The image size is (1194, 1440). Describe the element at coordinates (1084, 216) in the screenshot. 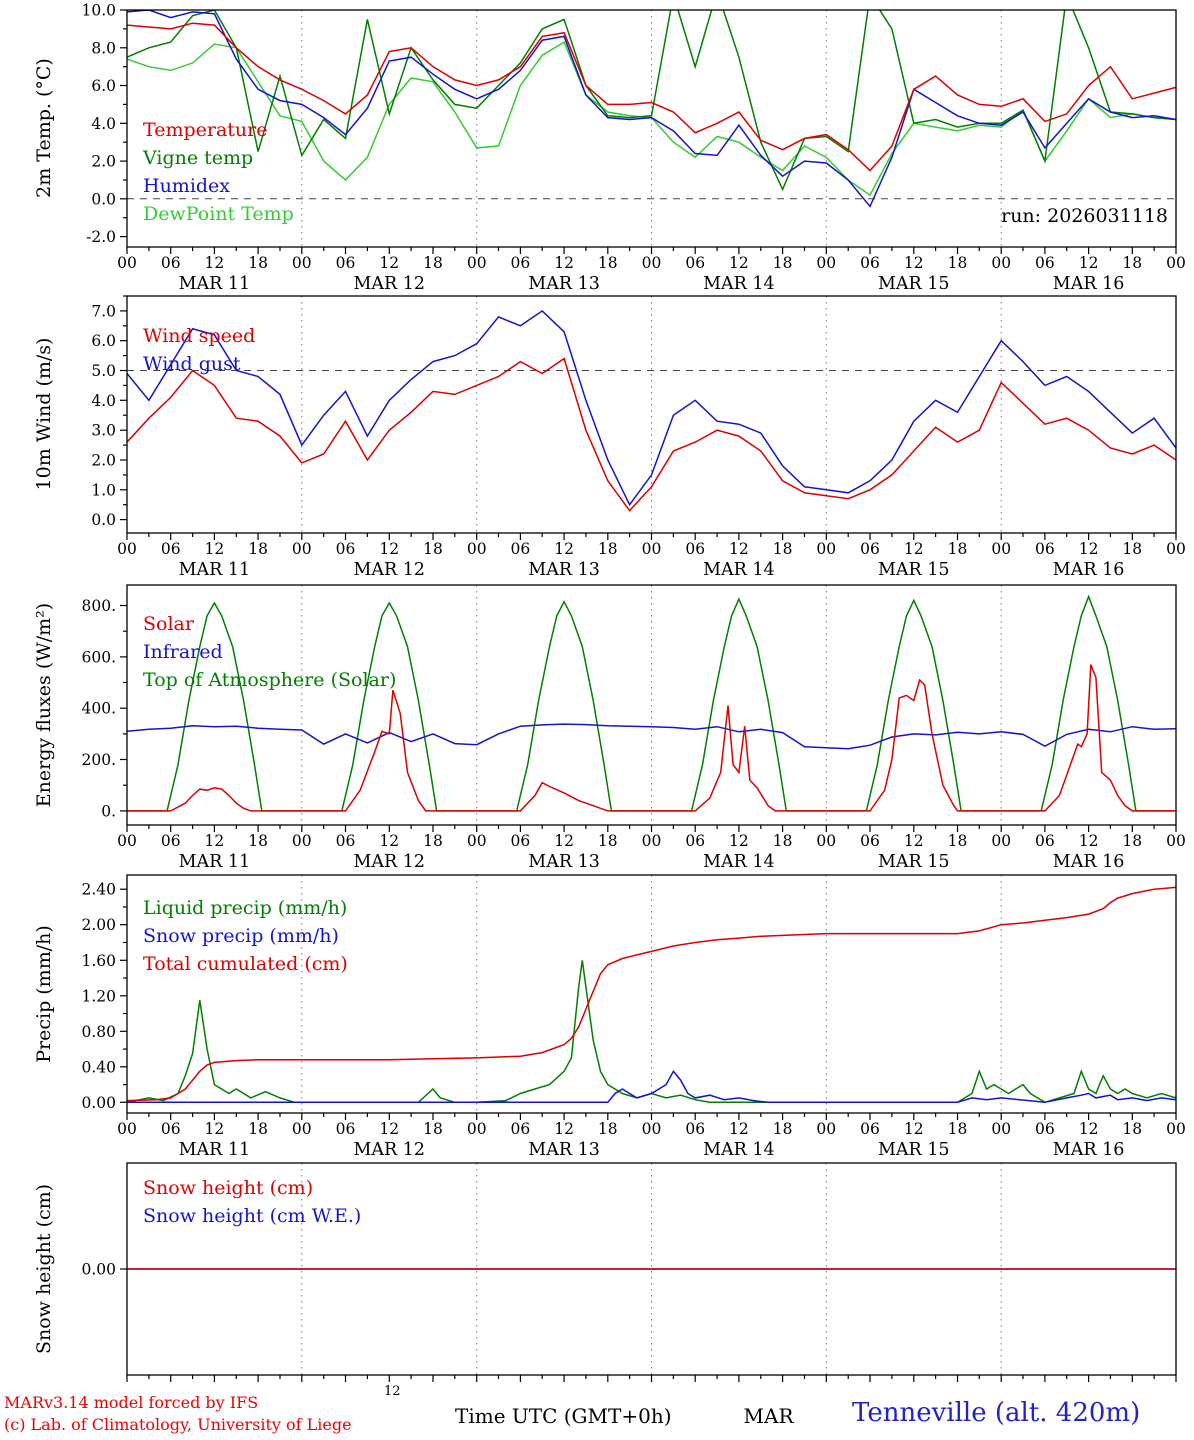

I see `run-label: run: 2026031118` at that location.